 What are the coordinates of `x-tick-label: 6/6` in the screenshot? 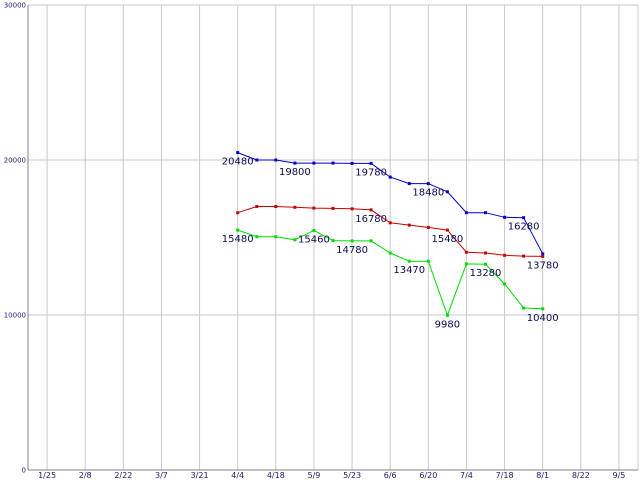 It's located at (390, 475).